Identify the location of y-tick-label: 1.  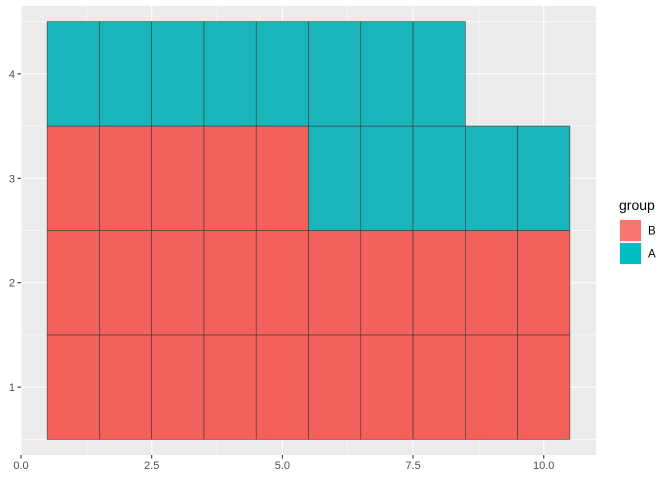
(12, 388).